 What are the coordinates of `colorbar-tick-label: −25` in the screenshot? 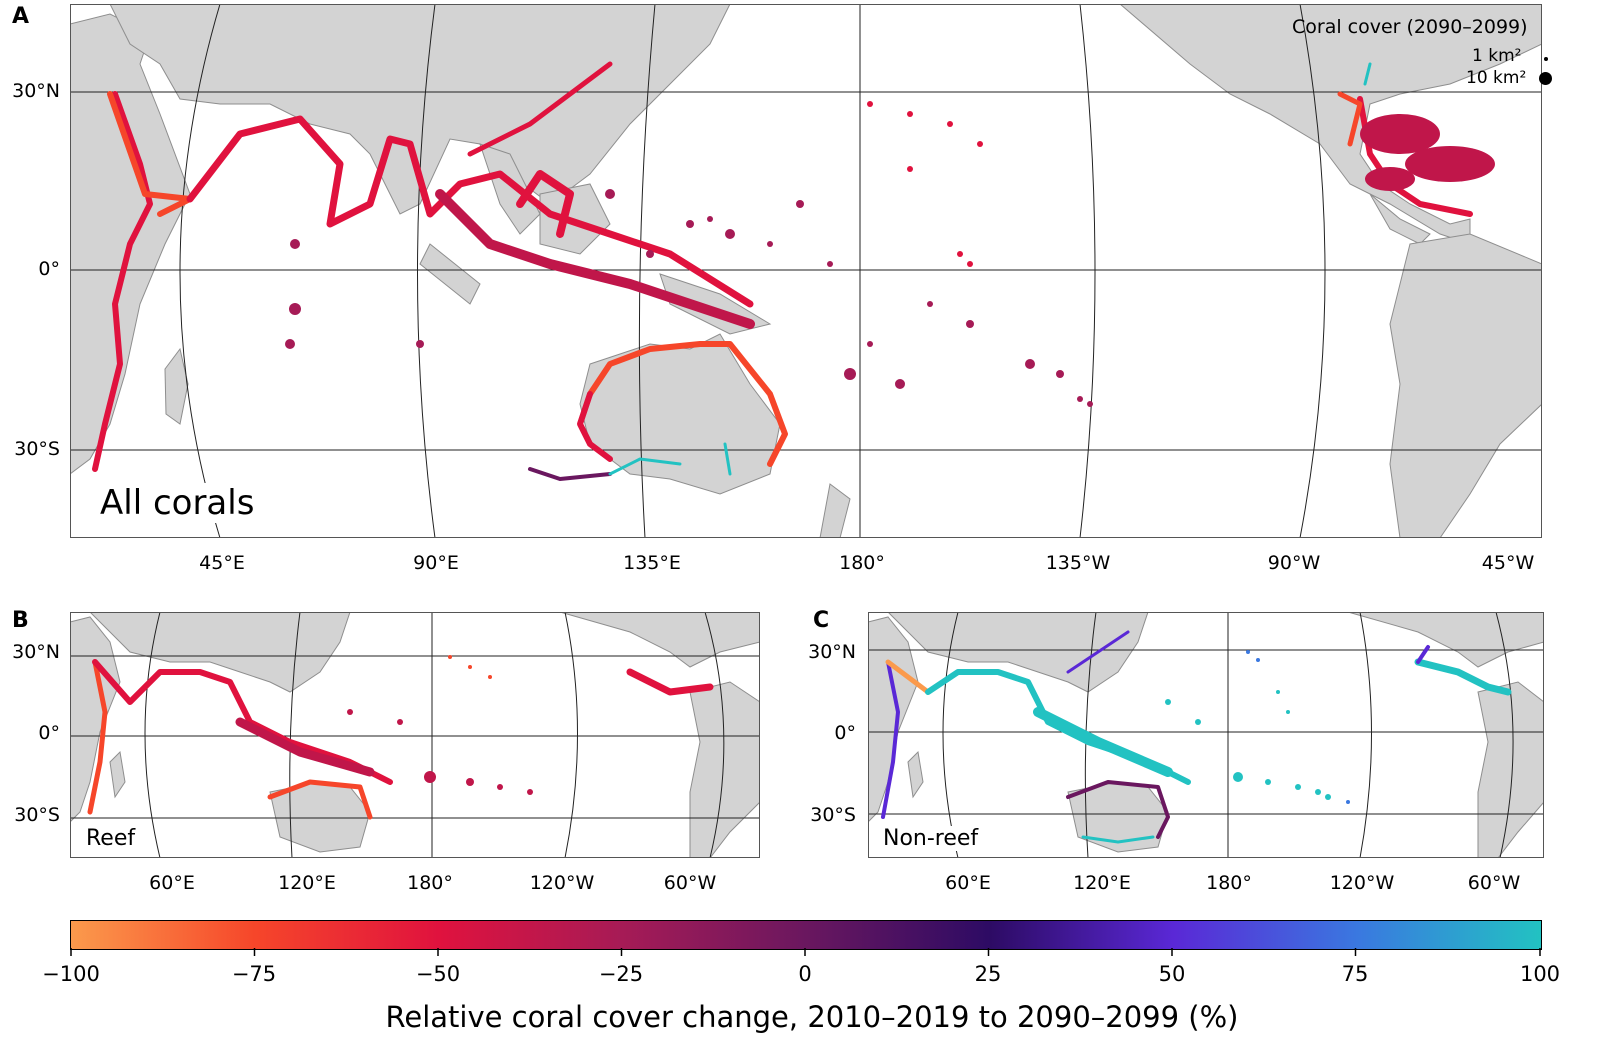 It's located at (621, 974).